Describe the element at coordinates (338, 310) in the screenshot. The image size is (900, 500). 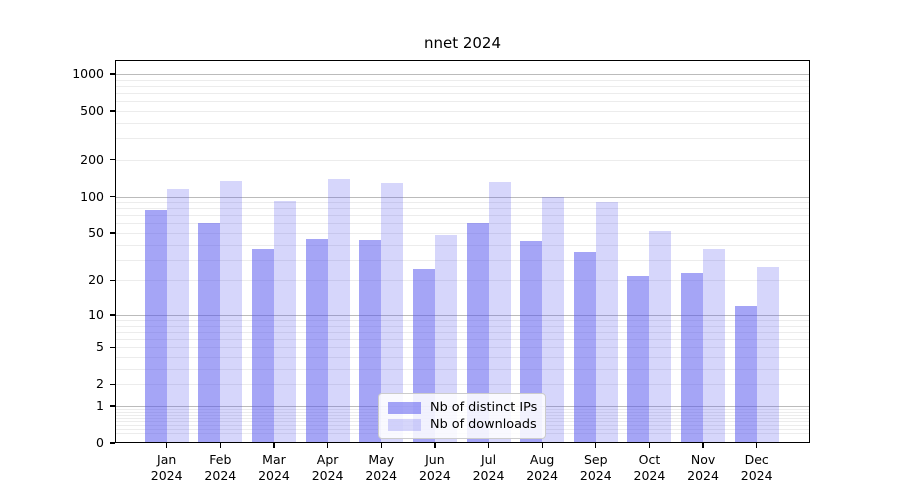
I see `bar-downloads-apr` at that location.